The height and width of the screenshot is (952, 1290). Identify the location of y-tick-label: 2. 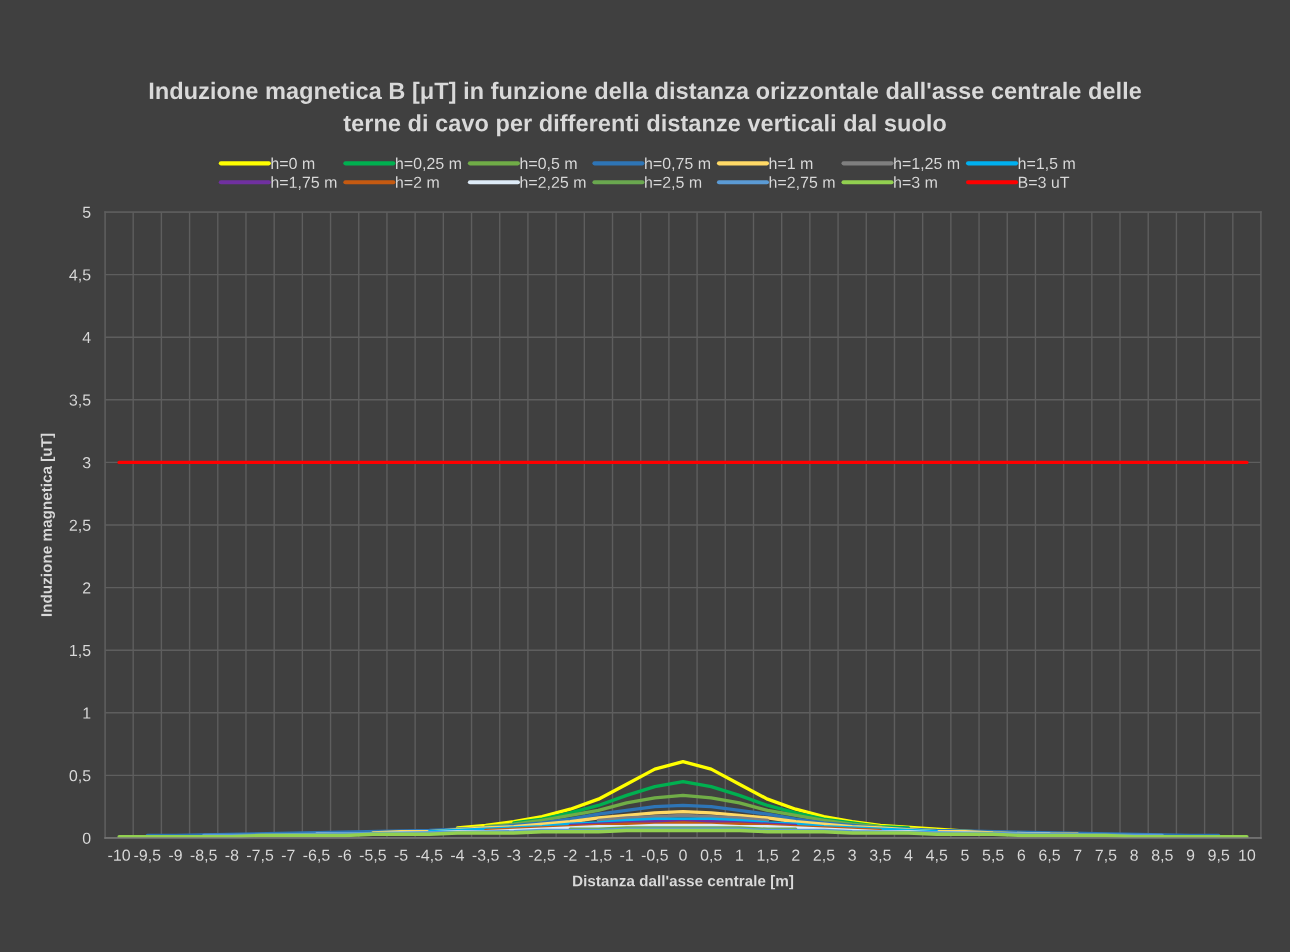
(87, 588).